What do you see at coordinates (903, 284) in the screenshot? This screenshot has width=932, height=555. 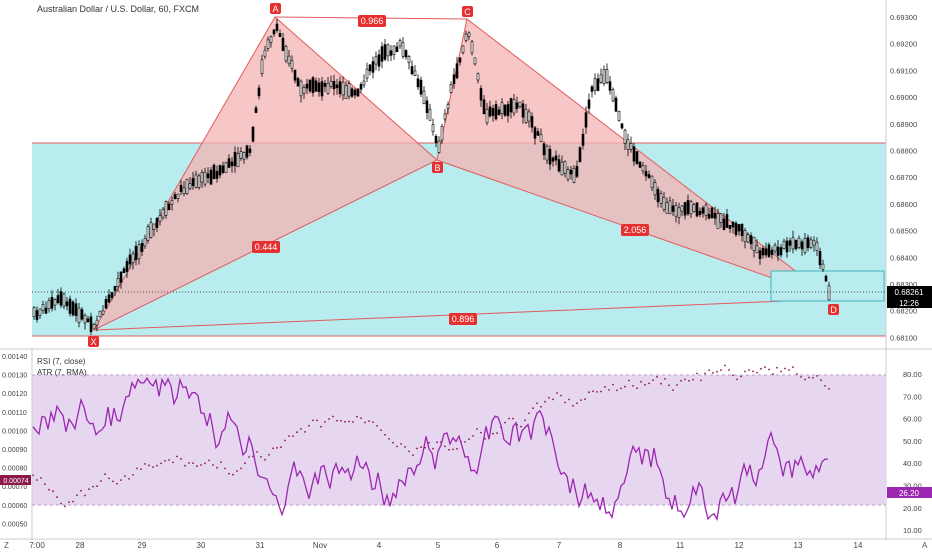 I see `price-tick: 0.68300` at bounding box center [903, 284].